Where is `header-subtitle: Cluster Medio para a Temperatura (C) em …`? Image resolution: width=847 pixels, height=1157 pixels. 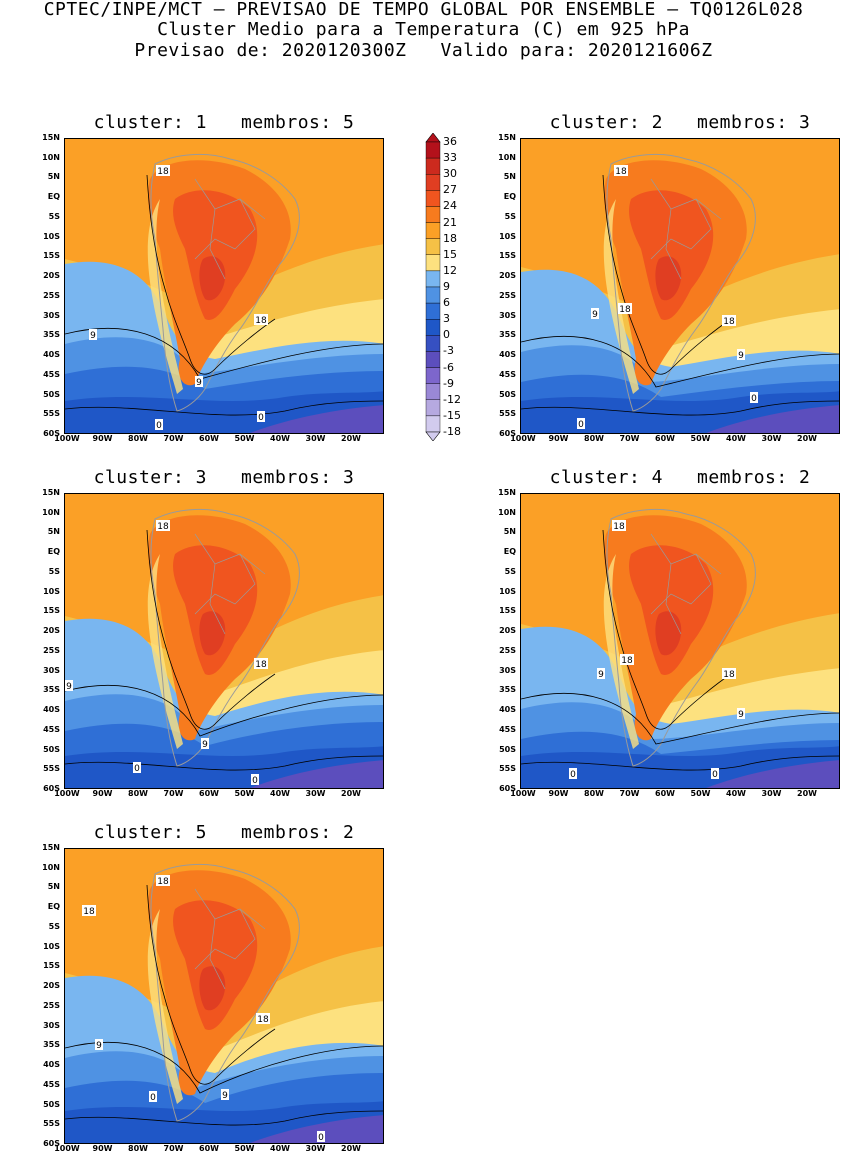
header-subtitle: Cluster Medio para a Temperatura (C) em … is located at coordinates (423, 29).